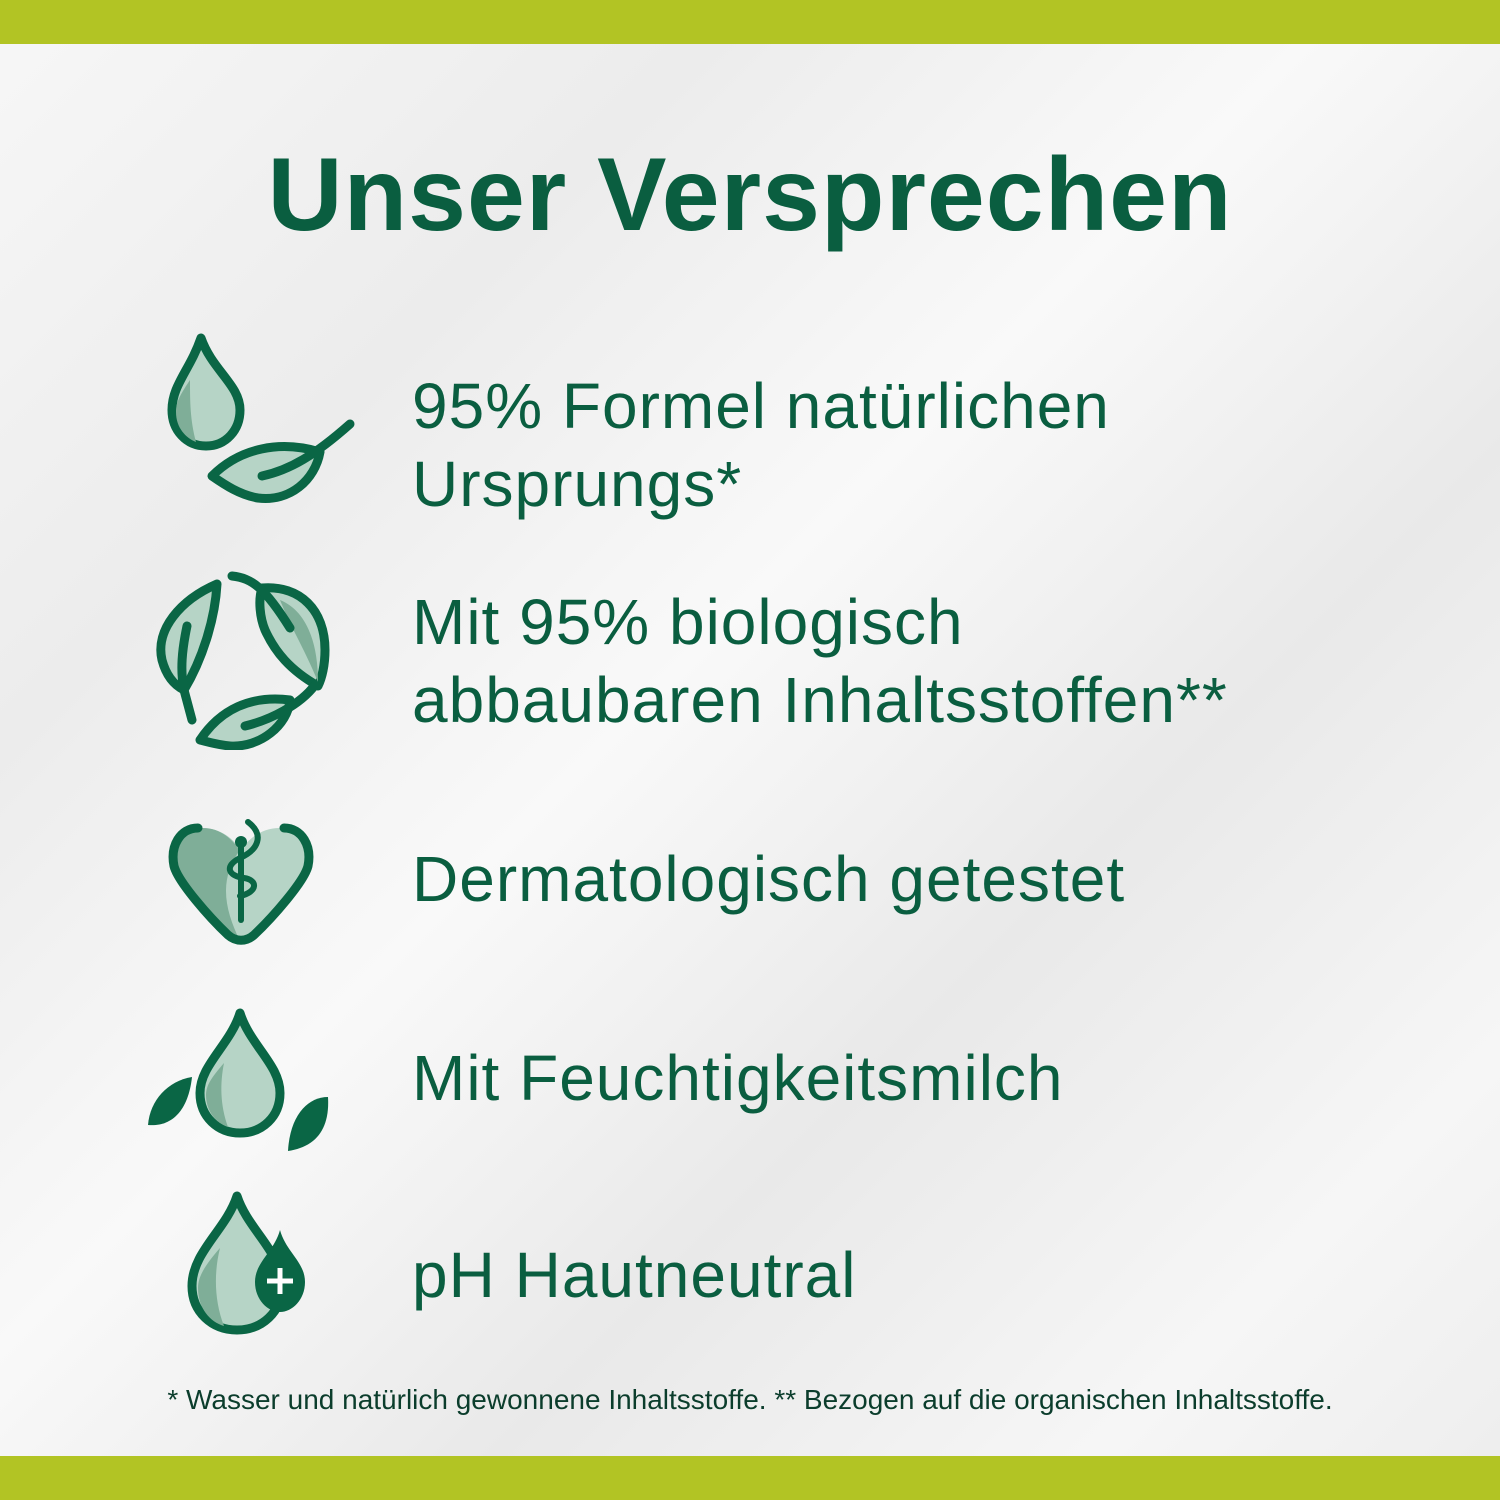 The image size is (1500, 1500). What do you see at coordinates (750, 22) in the screenshot?
I see `top-accent-bar` at bounding box center [750, 22].